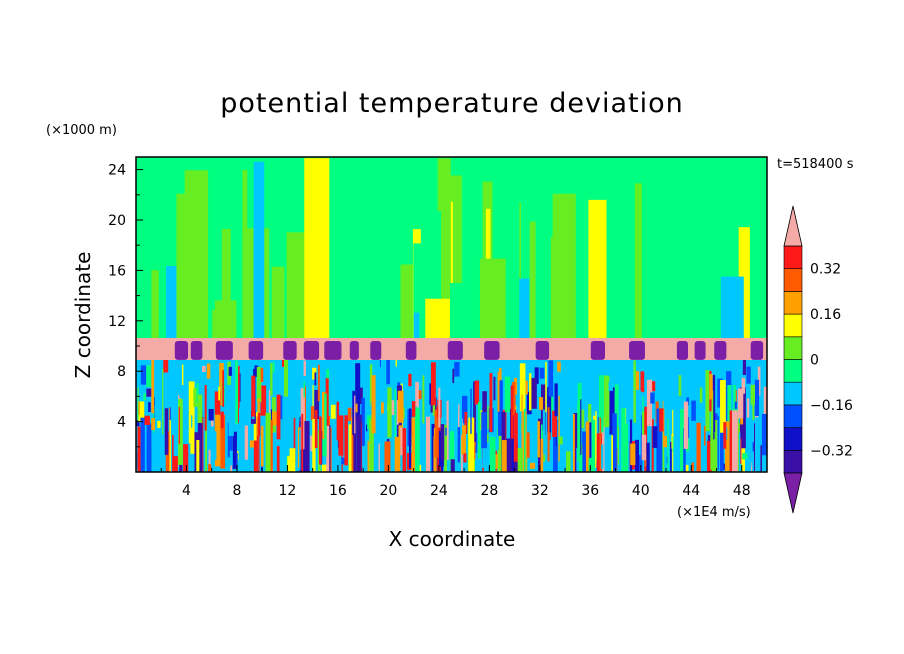 This screenshot has height=654, width=904. What do you see at coordinates (825, 270) in the screenshot?
I see `colorbar-label: 0.32` at bounding box center [825, 270].